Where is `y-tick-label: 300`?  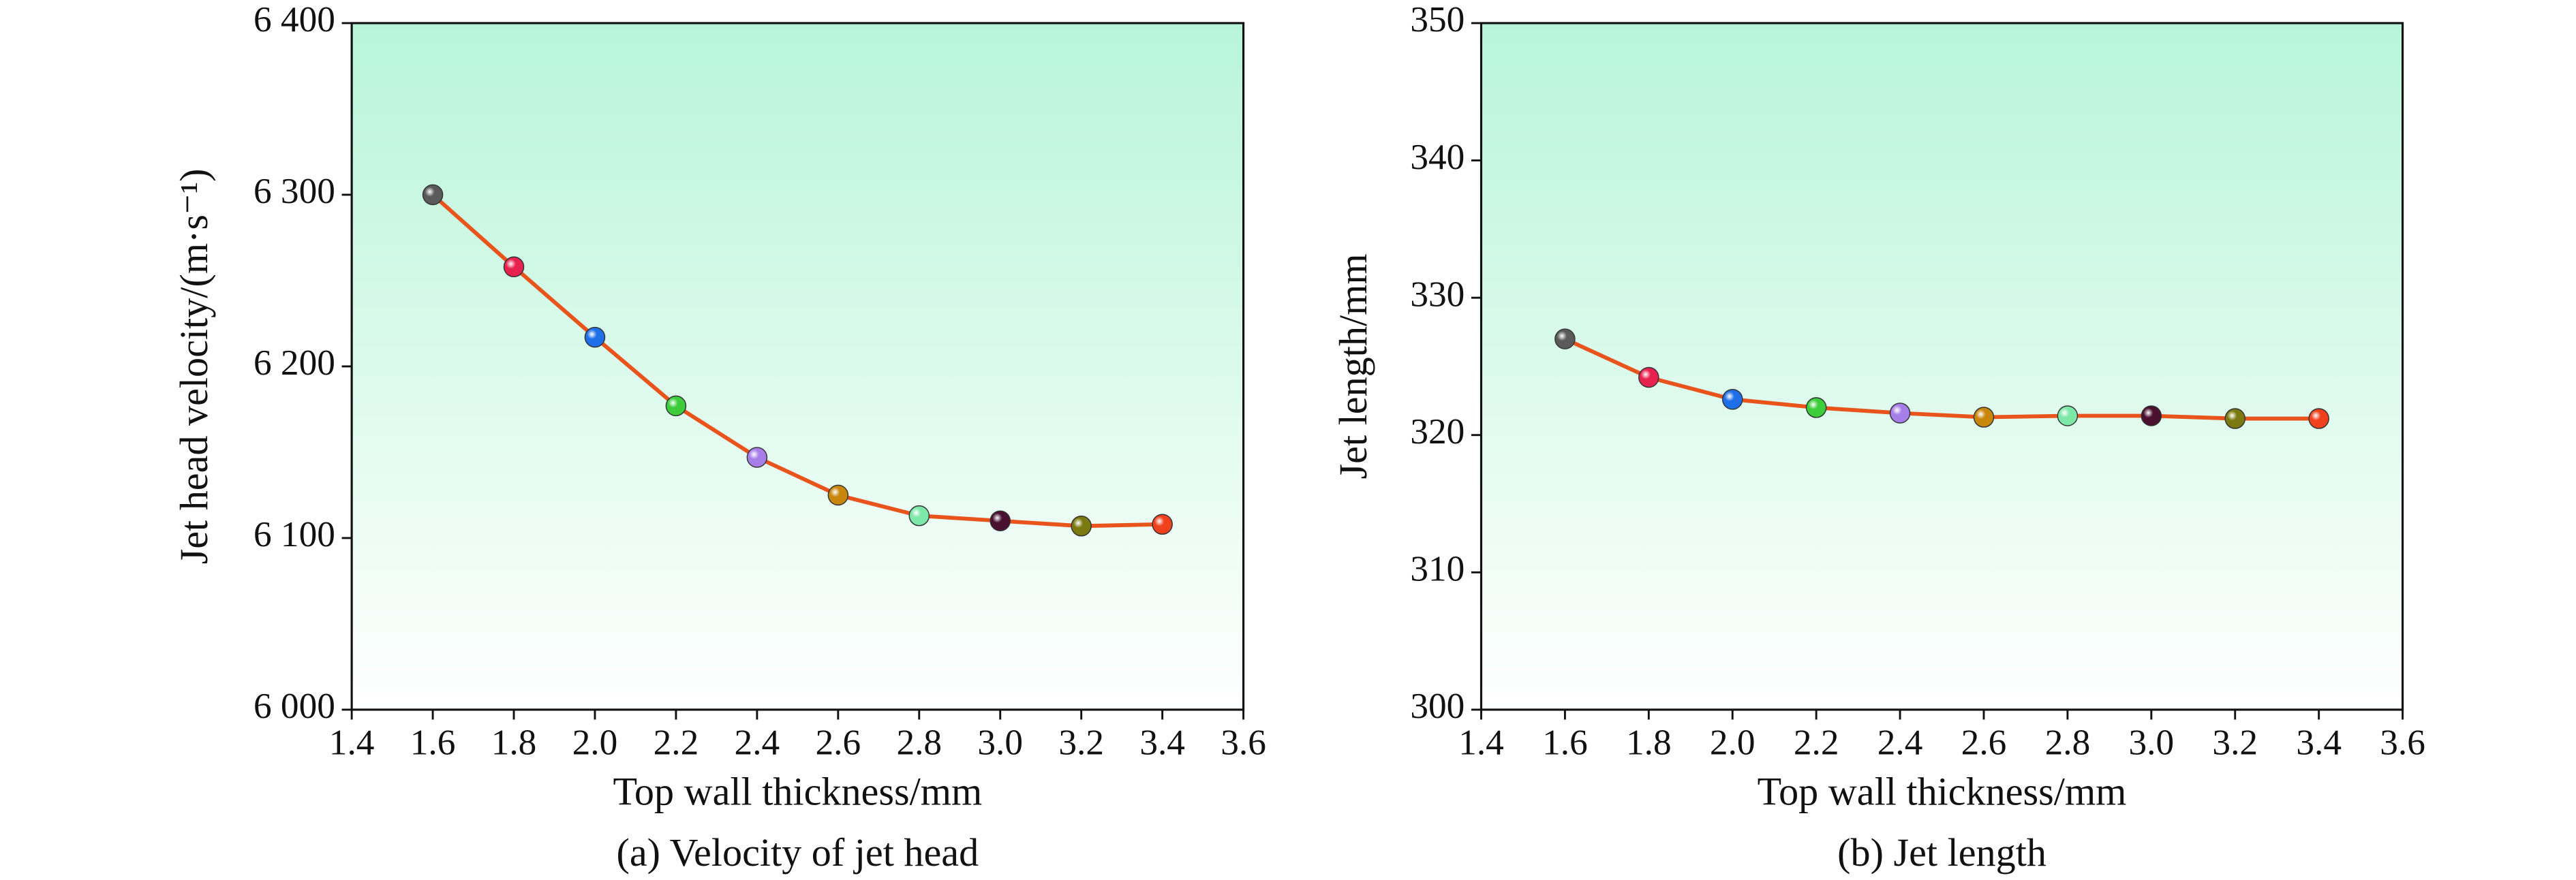 y-tick-label: 300 is located at coordinates (1437, 706).